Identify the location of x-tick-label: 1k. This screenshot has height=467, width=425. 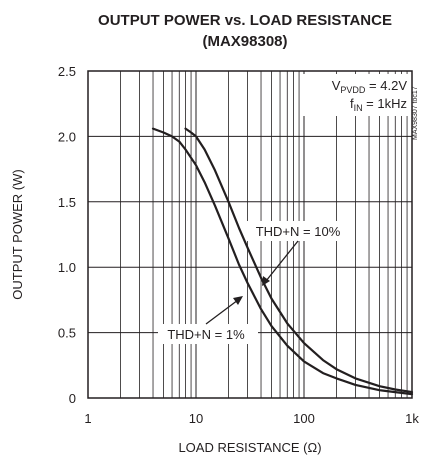
(412, 418).